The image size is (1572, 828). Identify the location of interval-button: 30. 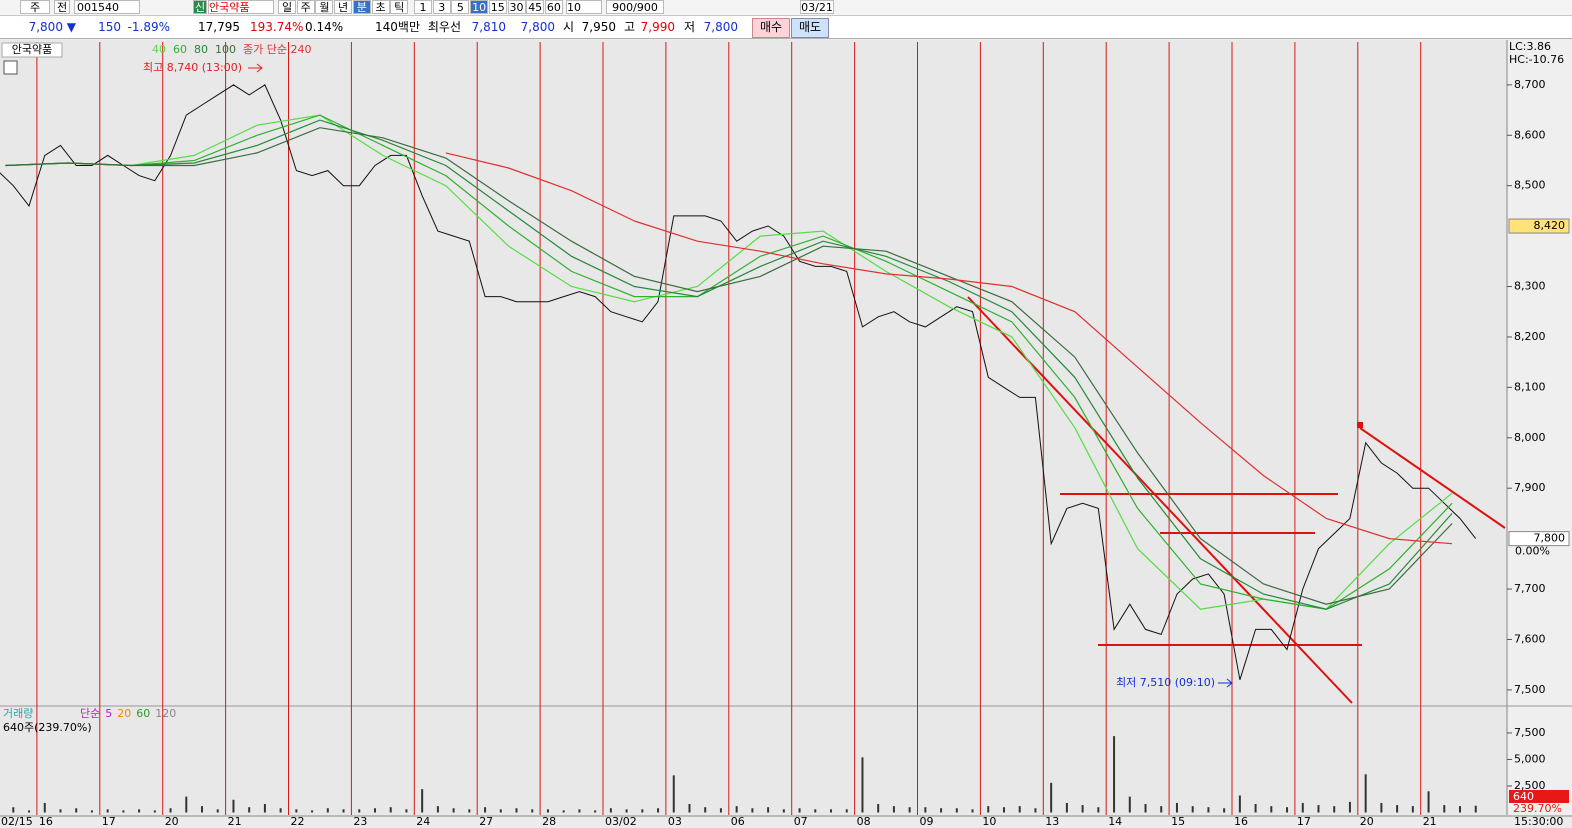
(516, 7).